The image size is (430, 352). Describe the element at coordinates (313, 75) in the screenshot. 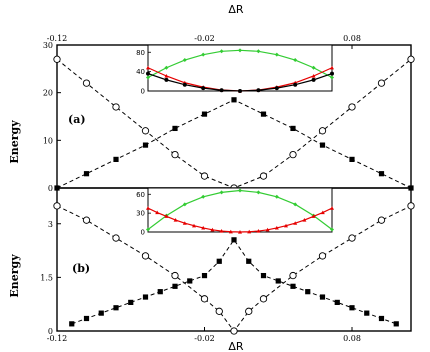

I see `panel-a-inset-series-1-point` at that location.